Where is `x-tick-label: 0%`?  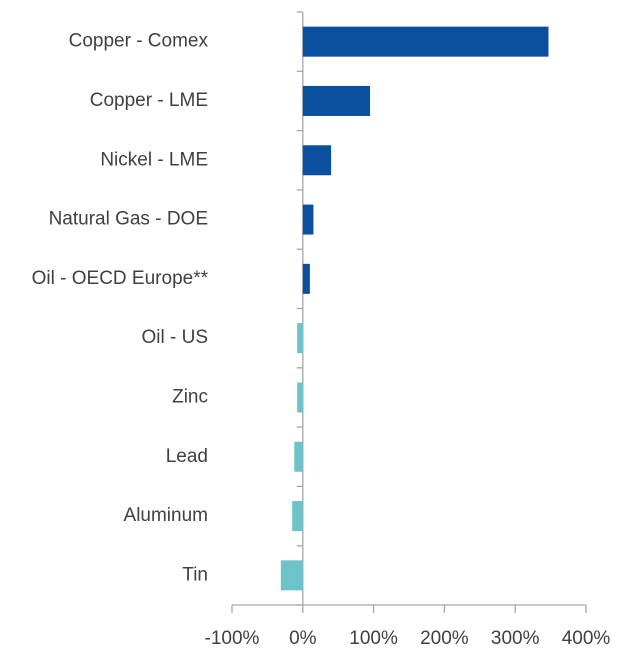
x-tick-label: 0% is located at coordinates (303, 638).